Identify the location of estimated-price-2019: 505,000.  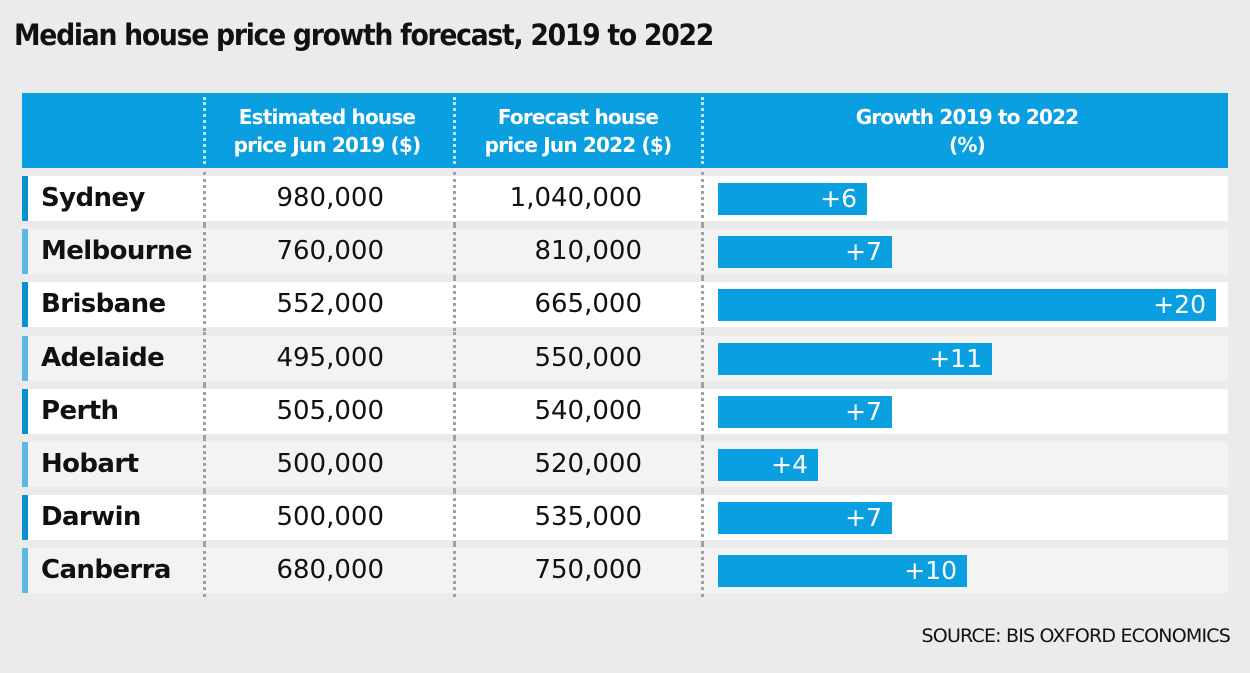
(330, 411).